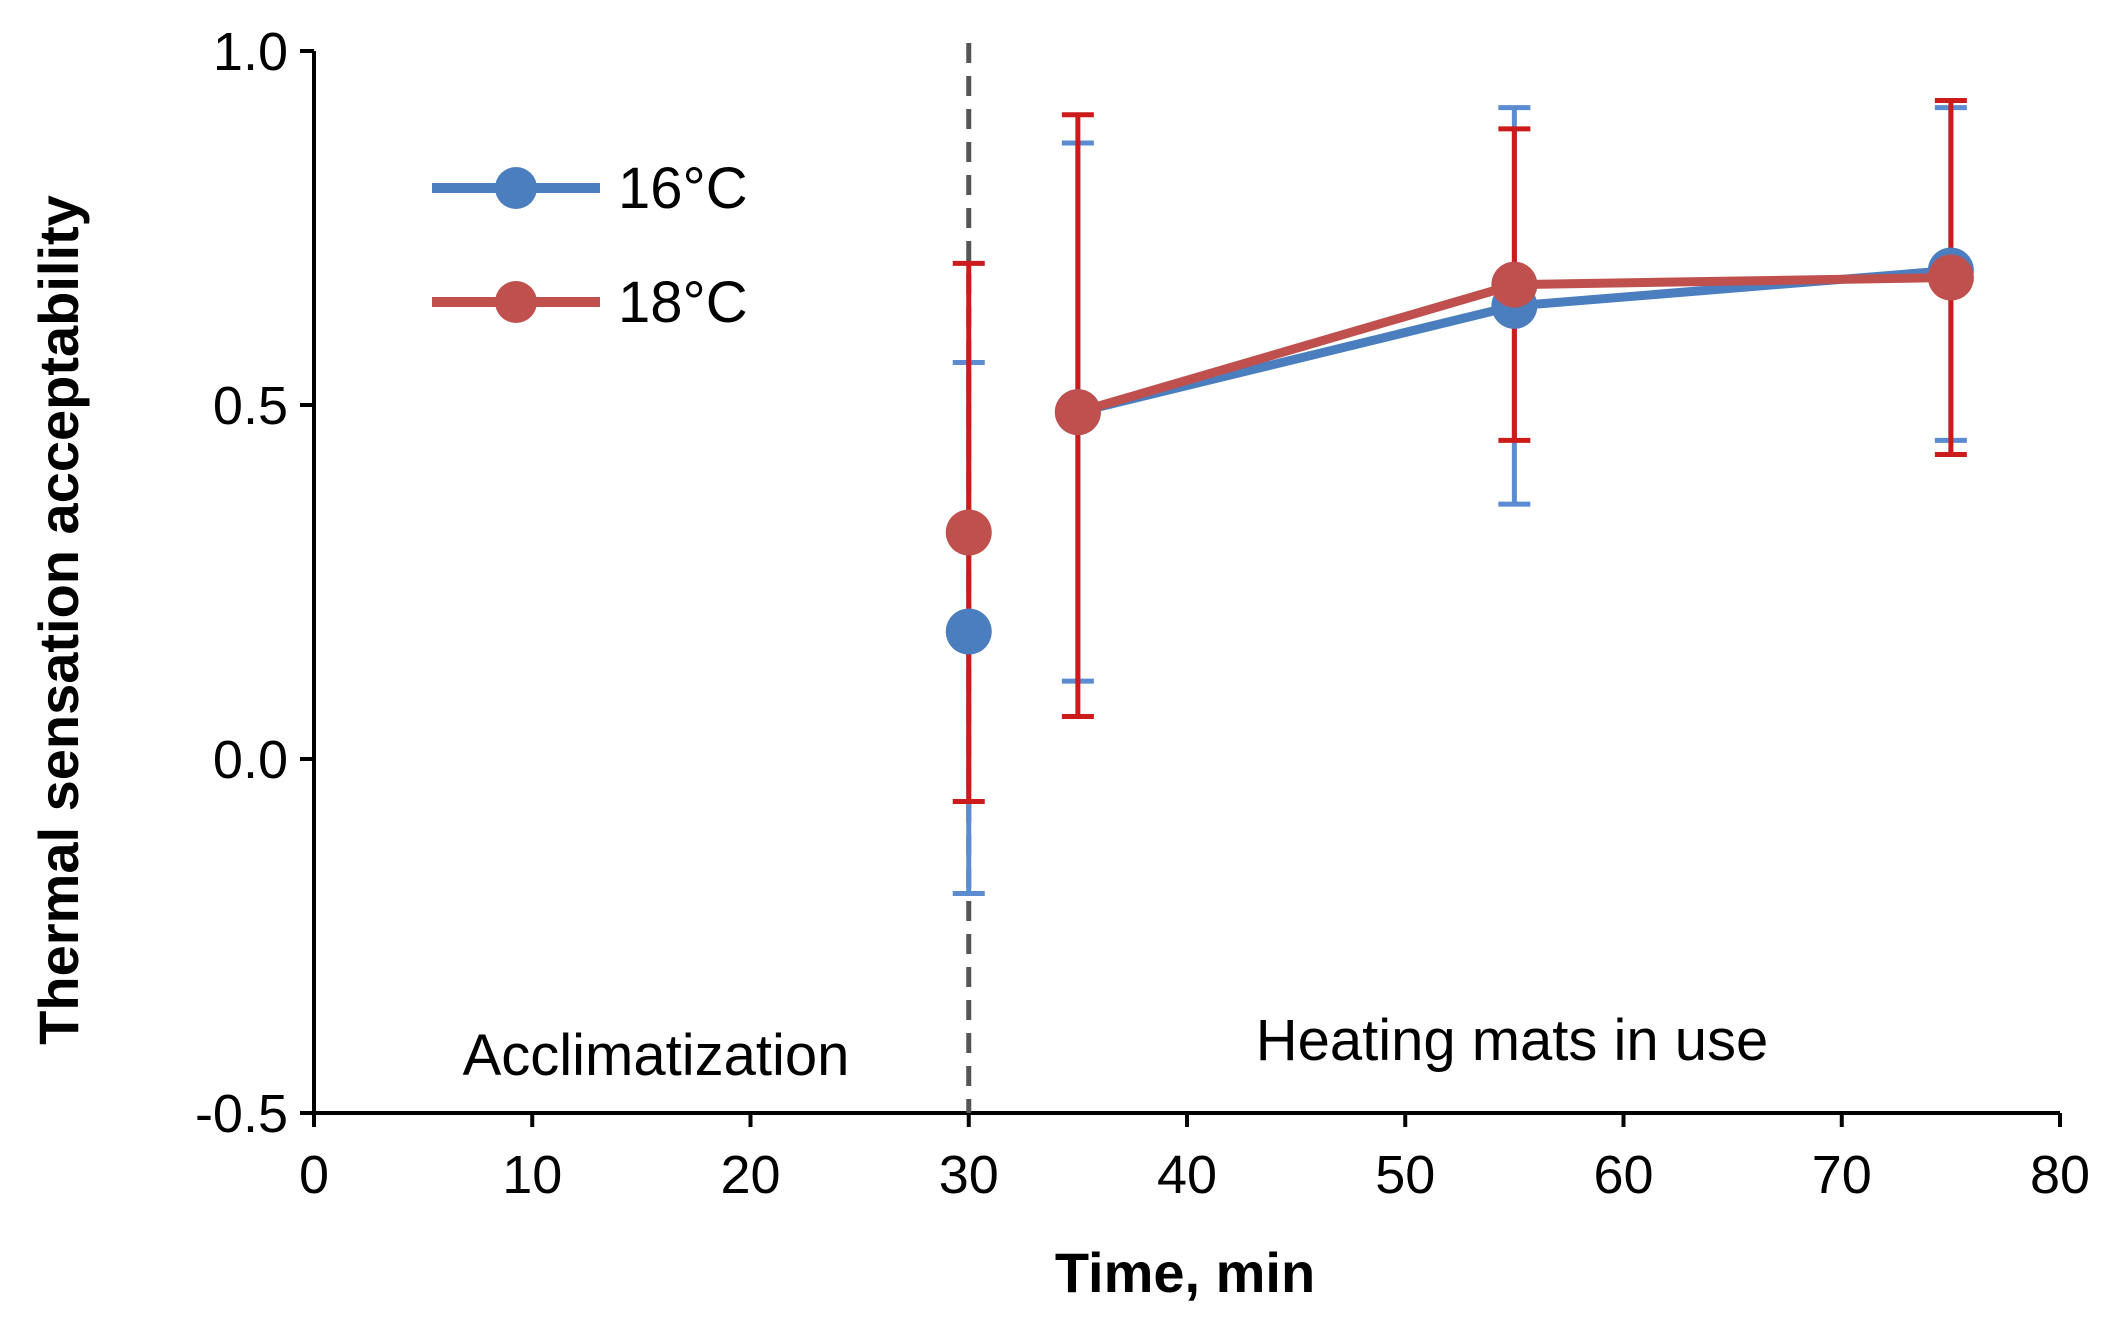 The height and width of the screenshot is (1331, 2114). Describe the element at coordinates (590, 245) in the screenshot. I see `legend: 16°C 18°C` at that location.